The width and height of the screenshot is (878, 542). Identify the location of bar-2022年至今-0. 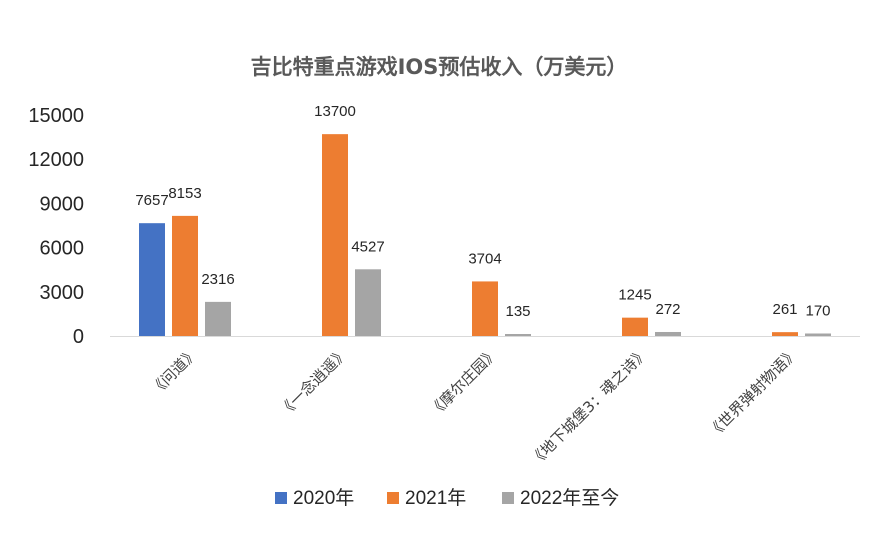
(218, 318).